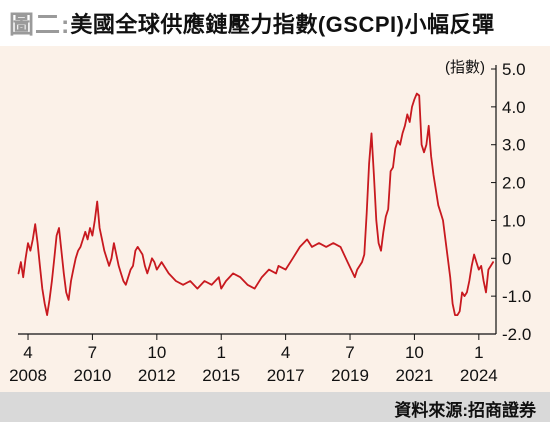 The image size is (550, 422). What do you see at coordinates (514, 145) in the screenshot?
I see `y-tick-label: 3.0` at bounding box center [514, 145].